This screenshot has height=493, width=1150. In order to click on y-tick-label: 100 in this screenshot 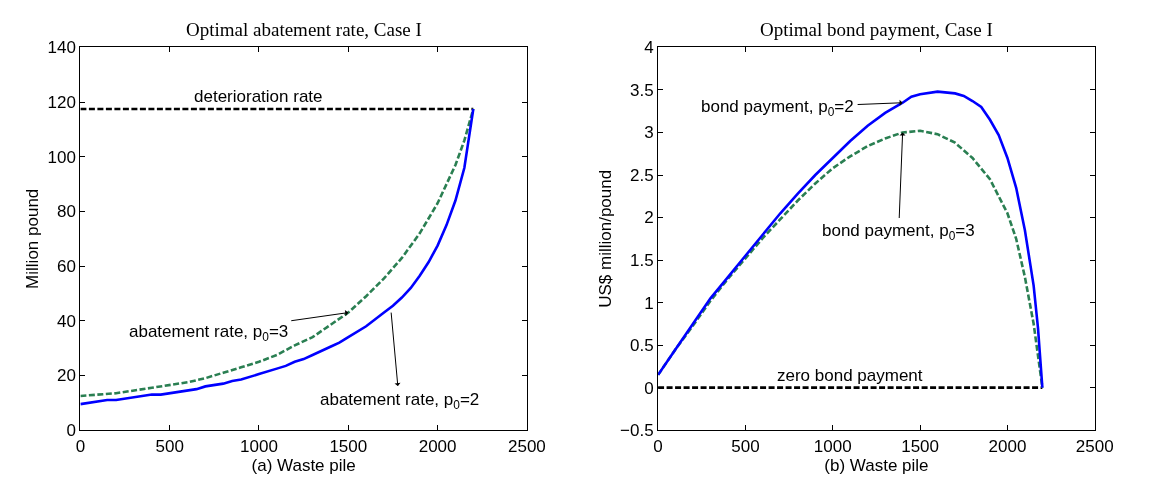, I will do `click(61, 157)`.